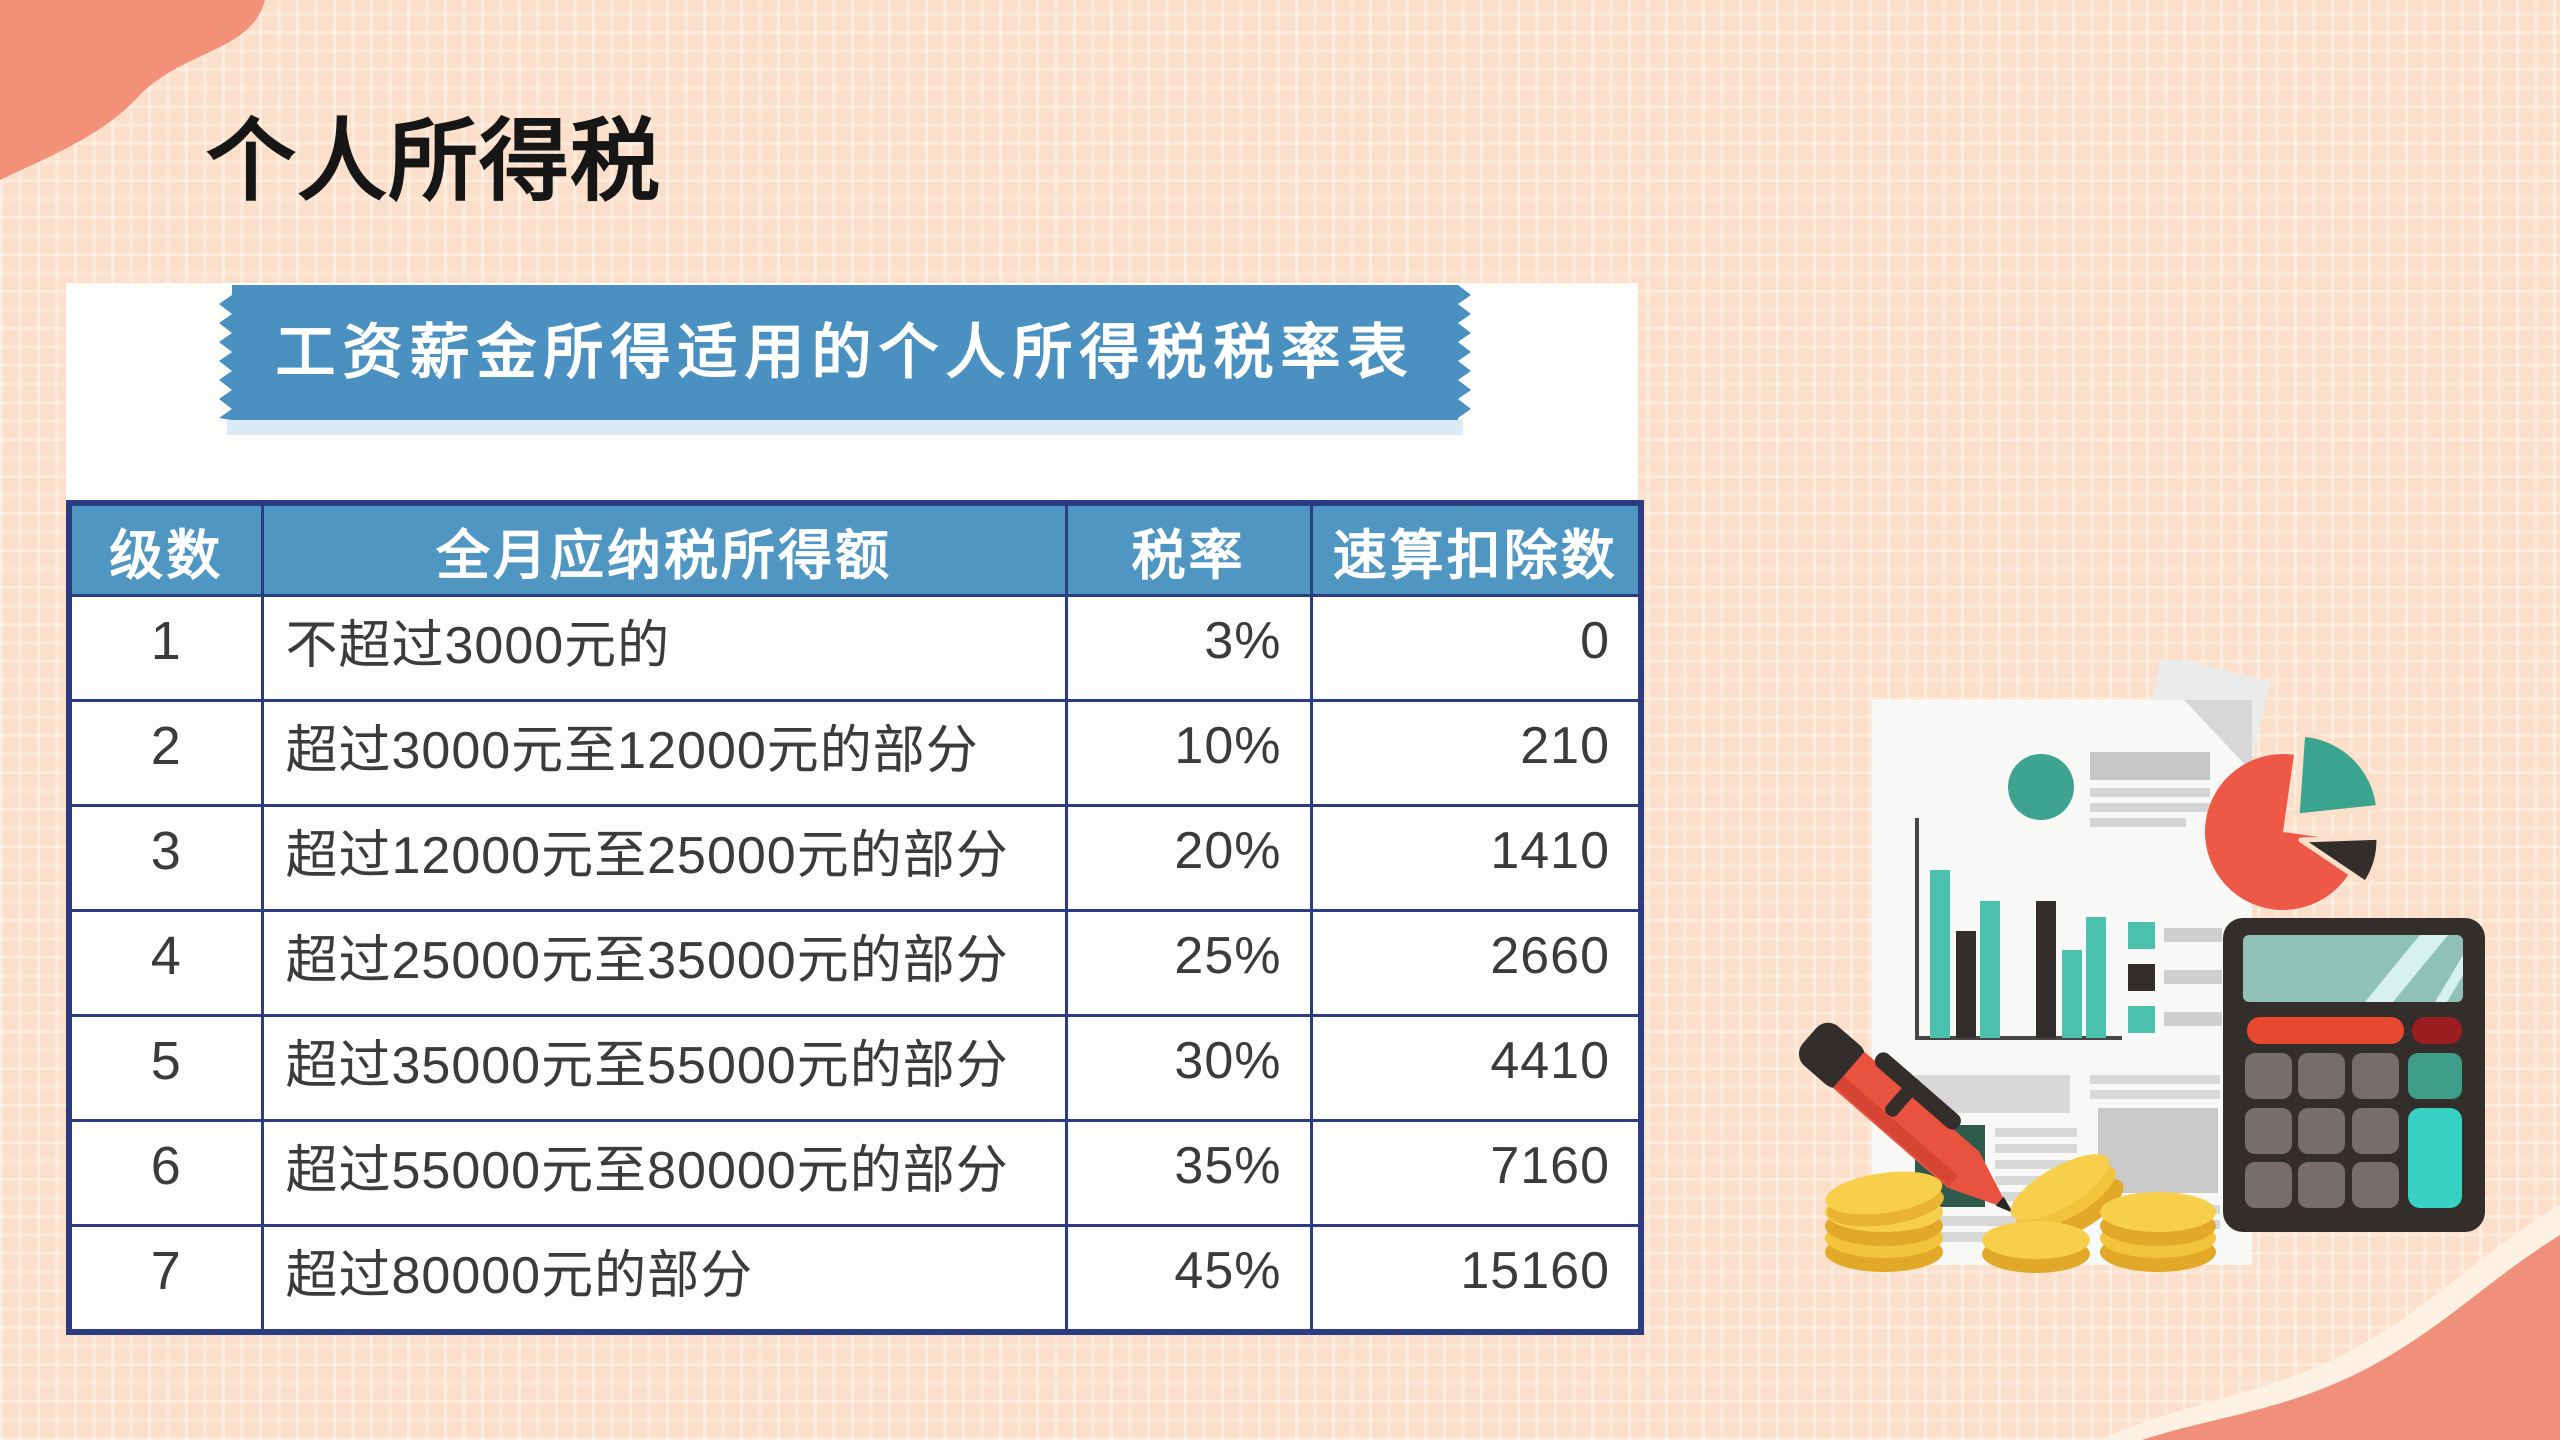  Describe the element at coordinates (1476, 648) in the screenshot. I see `table-cell: 0` at that location.